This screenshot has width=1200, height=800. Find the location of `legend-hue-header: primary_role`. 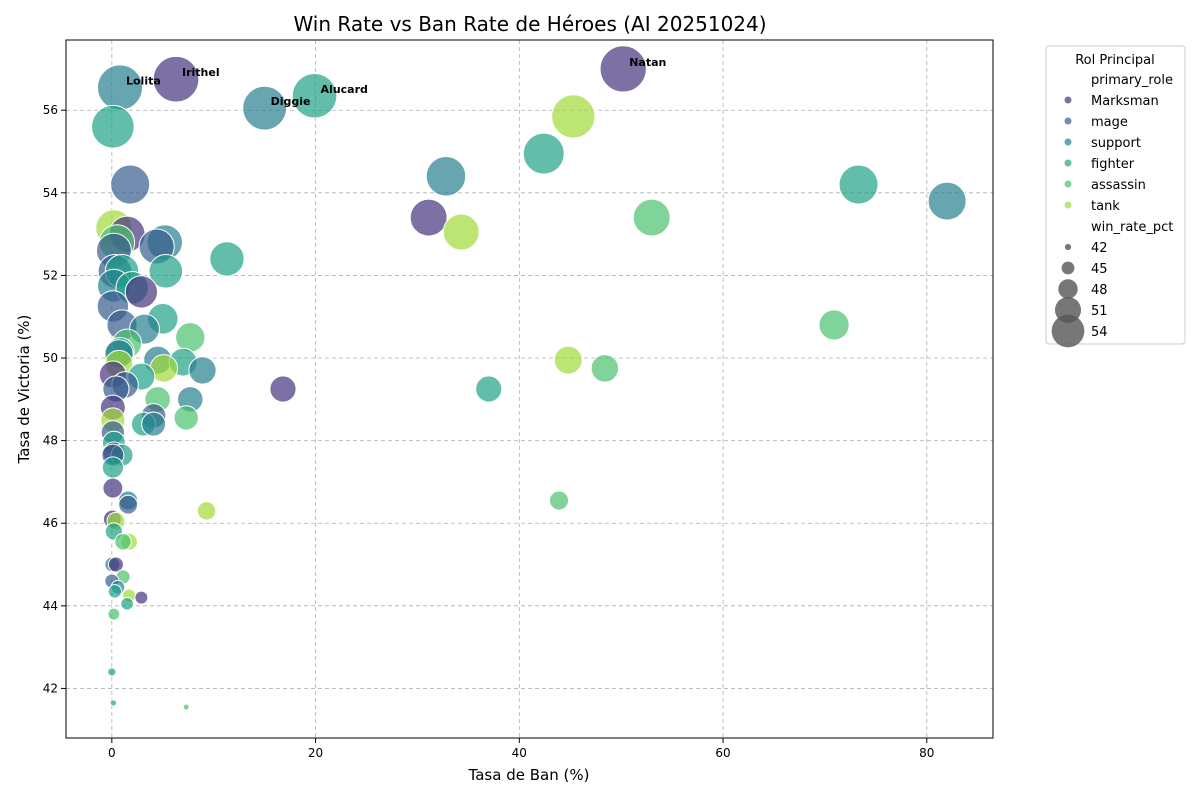

legend-hue-header: primary_role is located at coordinates (1132, 80).